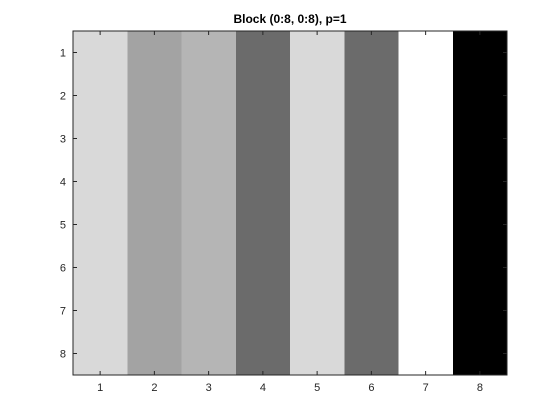 The width and height of the screenshot is (560, 420). Describe the element at coordinates (63, 97) in the screenshot. I see `y-tick-label-2: 2` at that location.